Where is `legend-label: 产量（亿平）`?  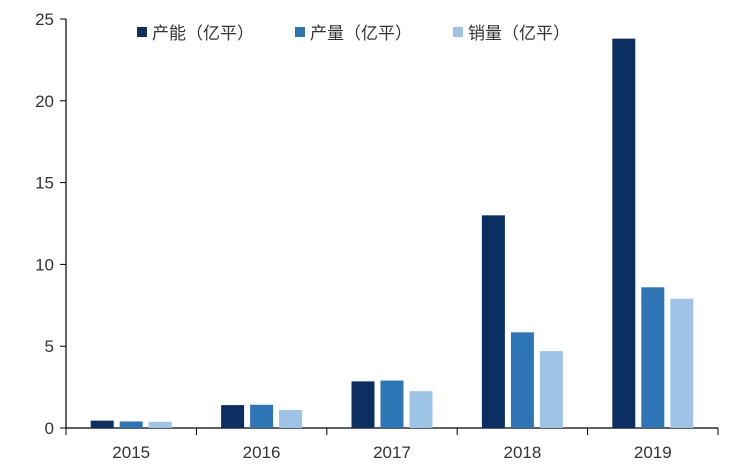 legend-label: 产量（亿平） is located at coordinates (361, 34).